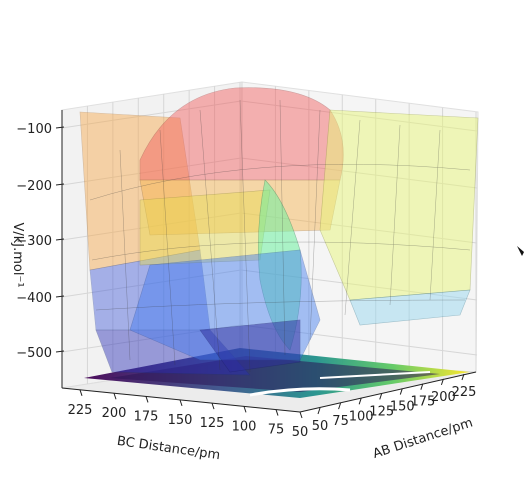 The width and height of the screenshot is (525, 500). I want to click on ab-tick-label: 225, so click(464, 392).